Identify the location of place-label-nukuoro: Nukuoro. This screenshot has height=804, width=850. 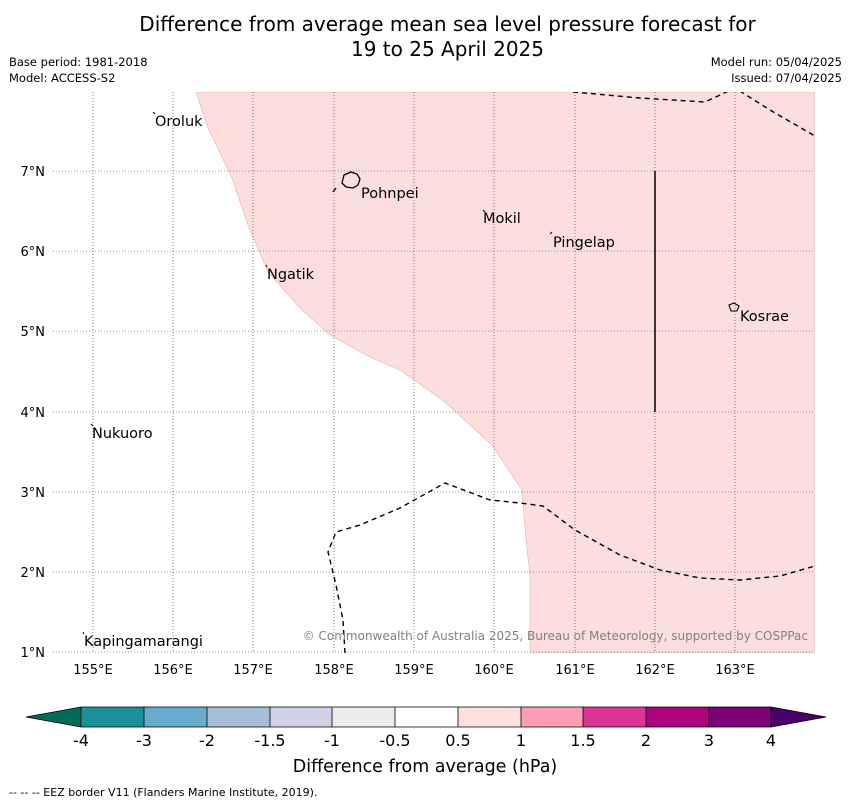
(122, 434).